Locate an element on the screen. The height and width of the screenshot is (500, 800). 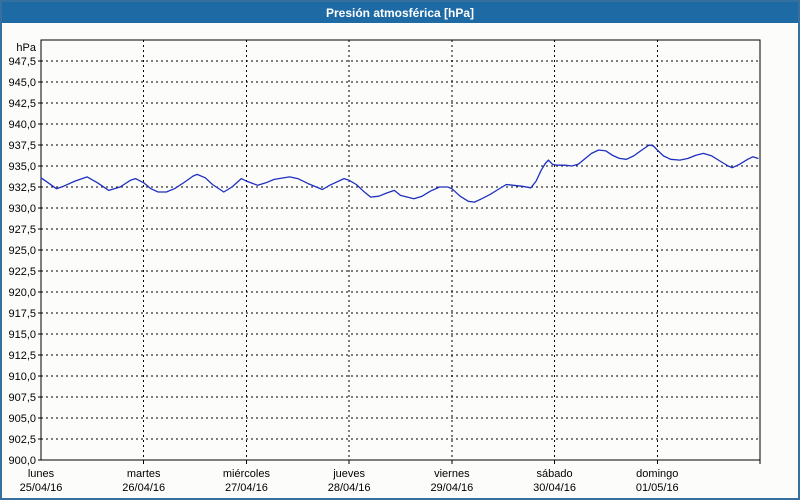
y-tick-label: 932,5 is located at coordinates (22, 188).